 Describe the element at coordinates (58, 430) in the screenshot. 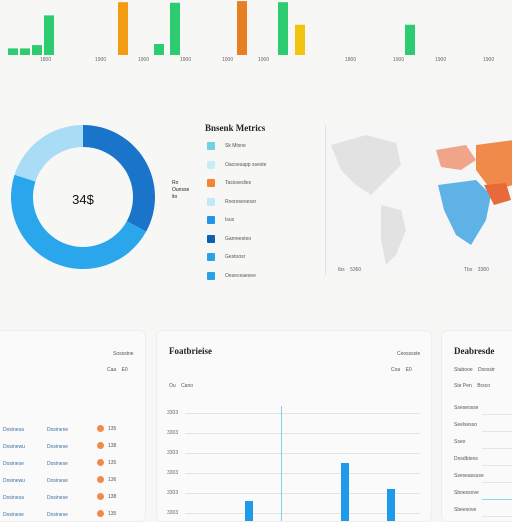

I see `list-item-value: Dosinene` at that location.